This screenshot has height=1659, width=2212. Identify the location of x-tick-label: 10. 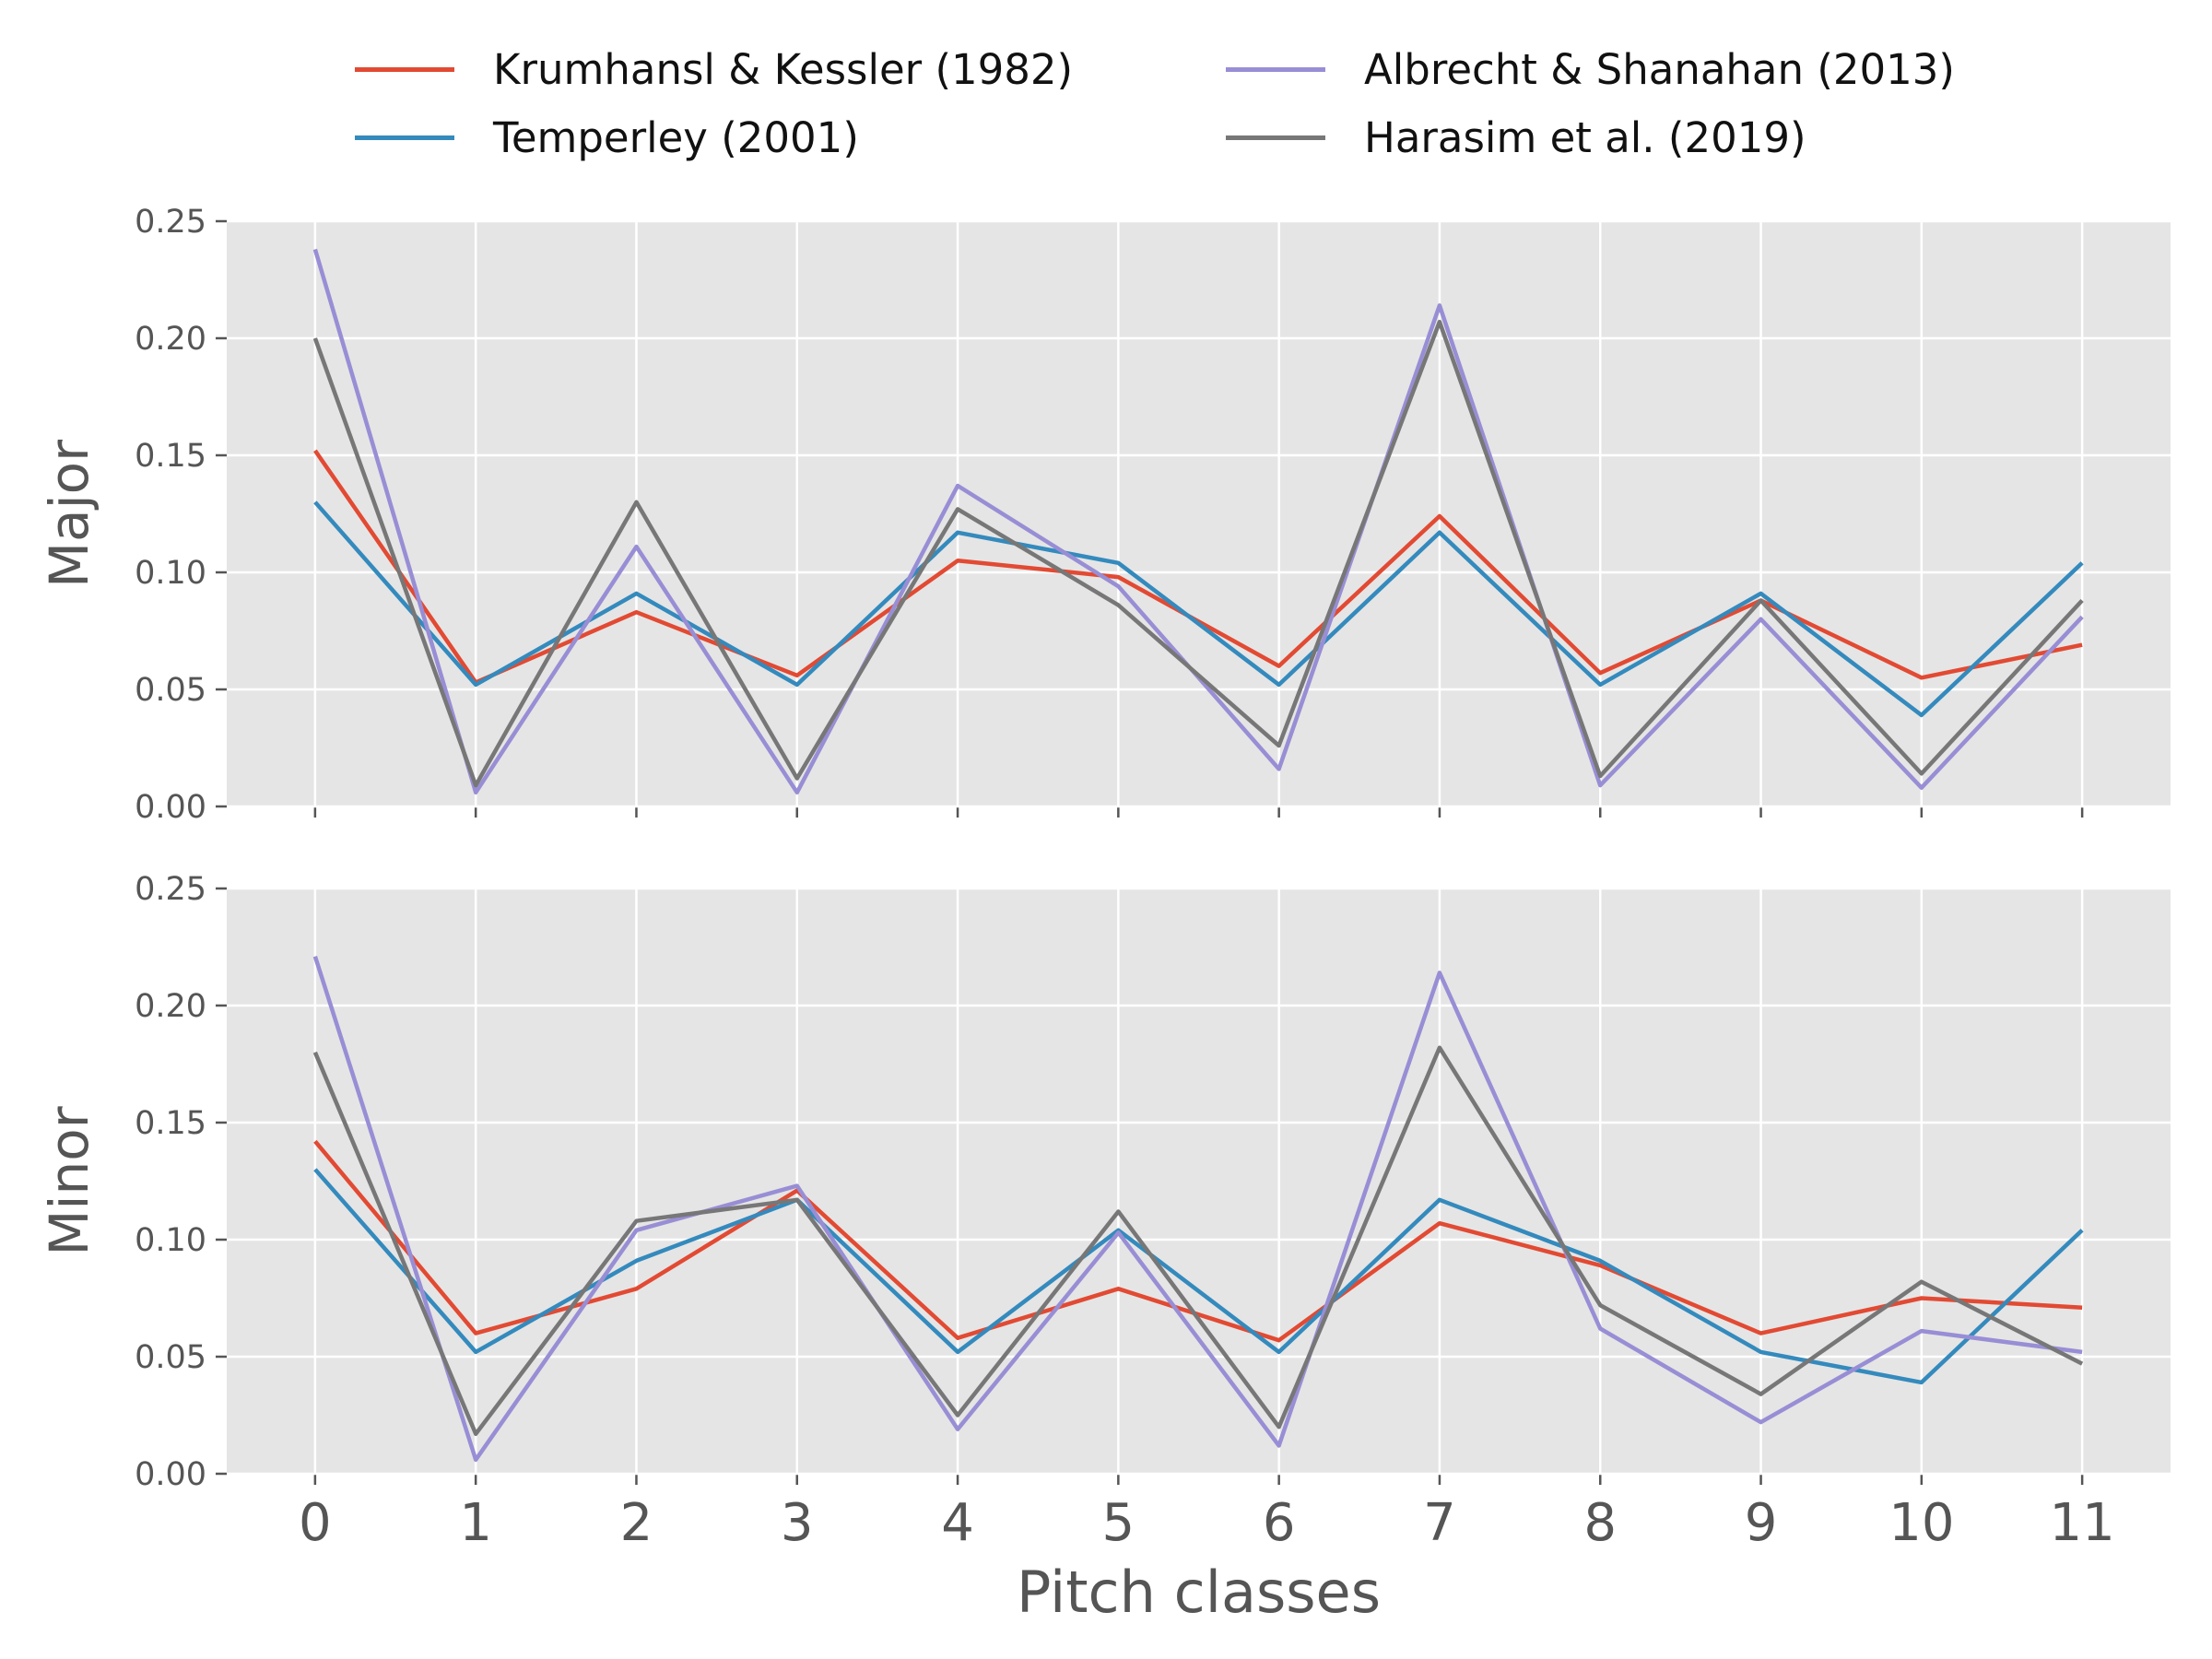
(1921, 1523).